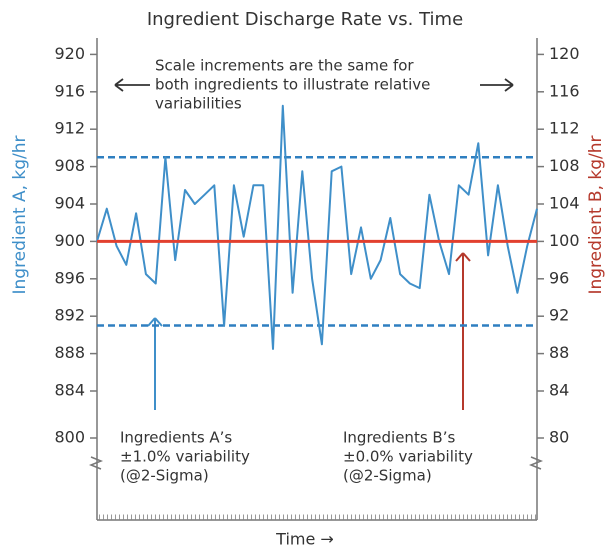  I want to click on y2-tick-label: 104, so click(564, 203).